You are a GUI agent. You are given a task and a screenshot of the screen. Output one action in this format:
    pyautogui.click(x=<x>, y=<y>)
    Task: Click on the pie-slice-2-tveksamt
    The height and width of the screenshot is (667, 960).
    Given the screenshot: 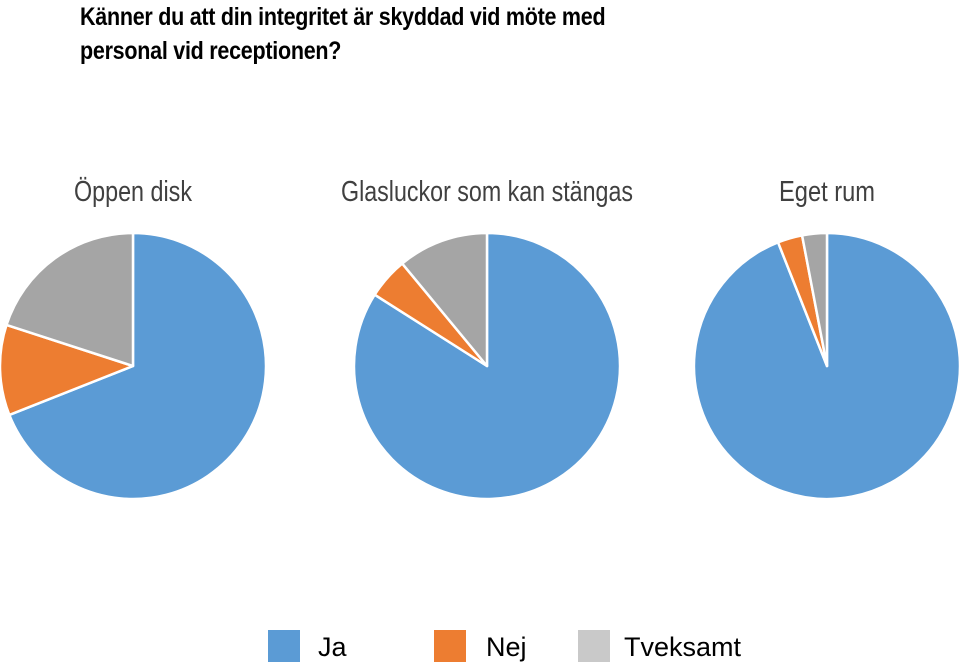 What is the action you would take?
    pyautogui.click(x=814, y=299)
    